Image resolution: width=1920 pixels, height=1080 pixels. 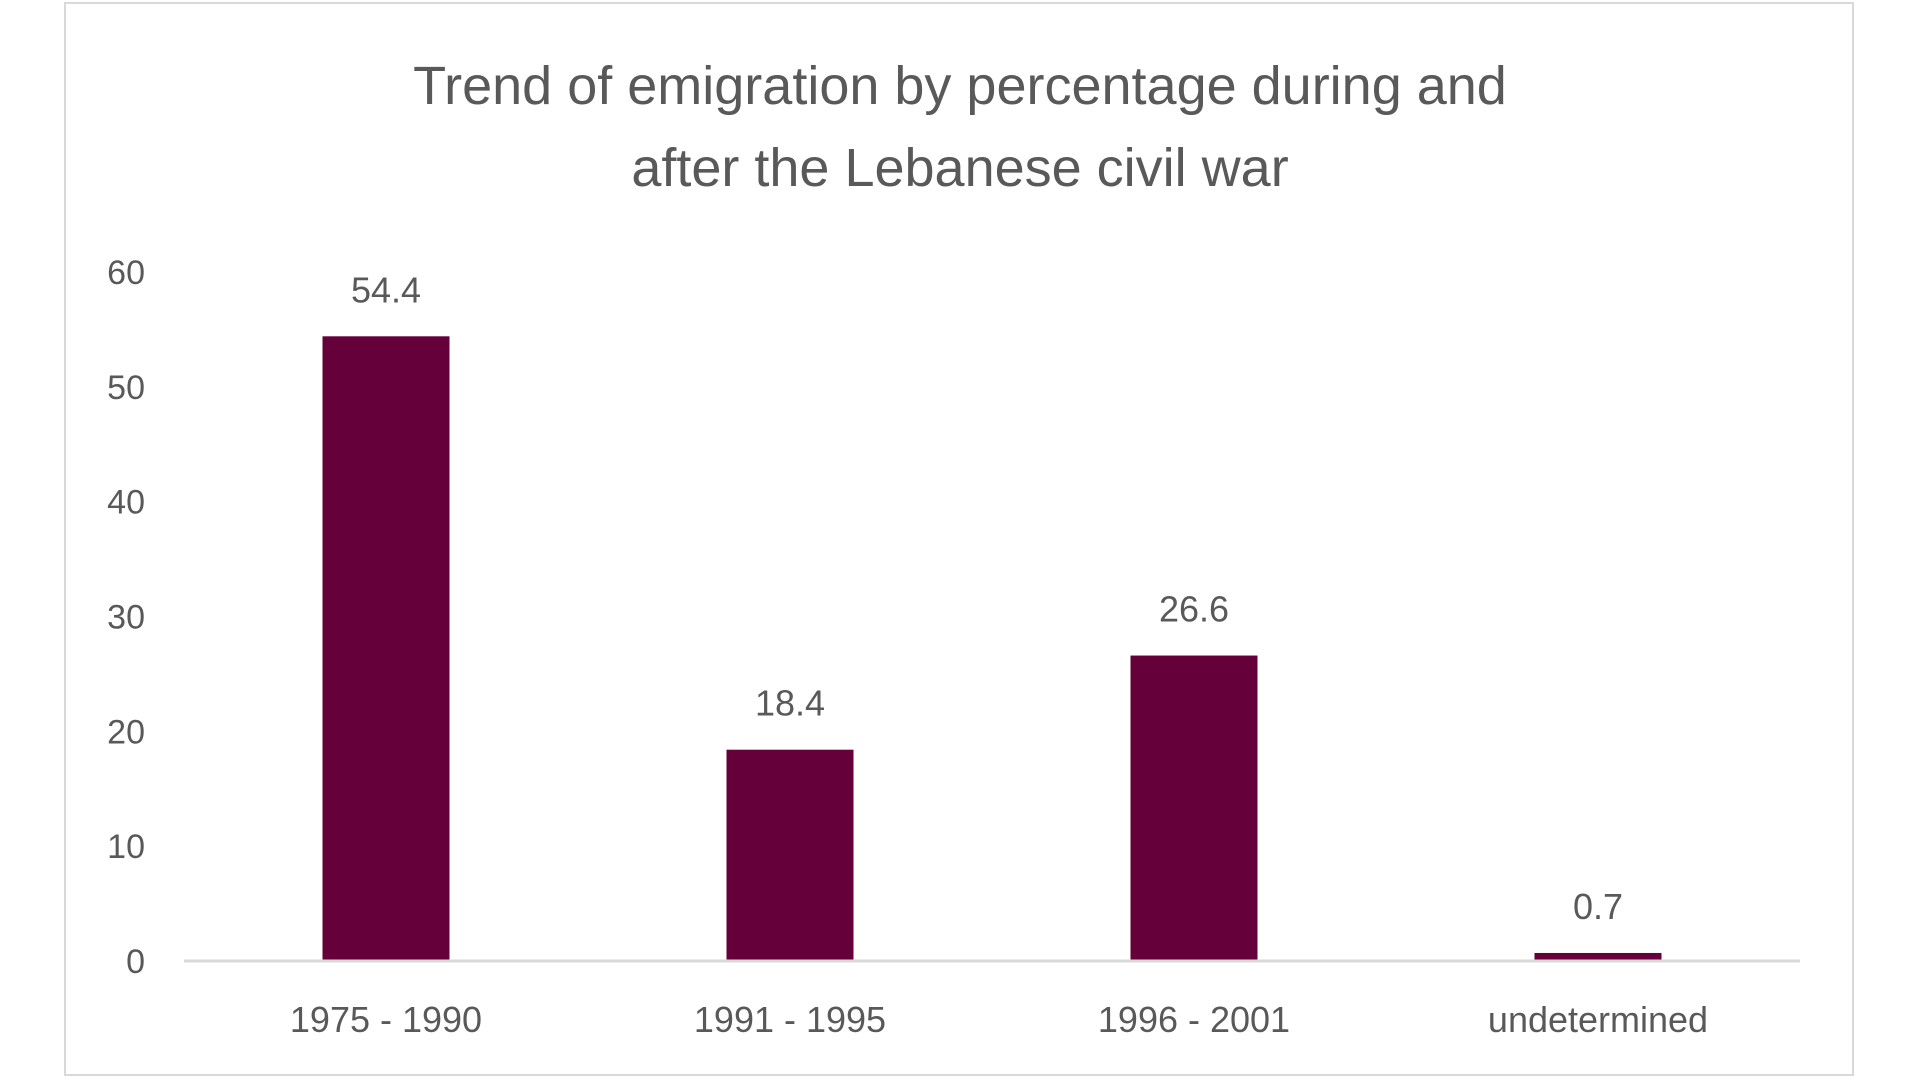 What do you see at coordinates (386, 289) in the screenshot?
I see `data-label: 54.4` at bounding box center [386, 289].